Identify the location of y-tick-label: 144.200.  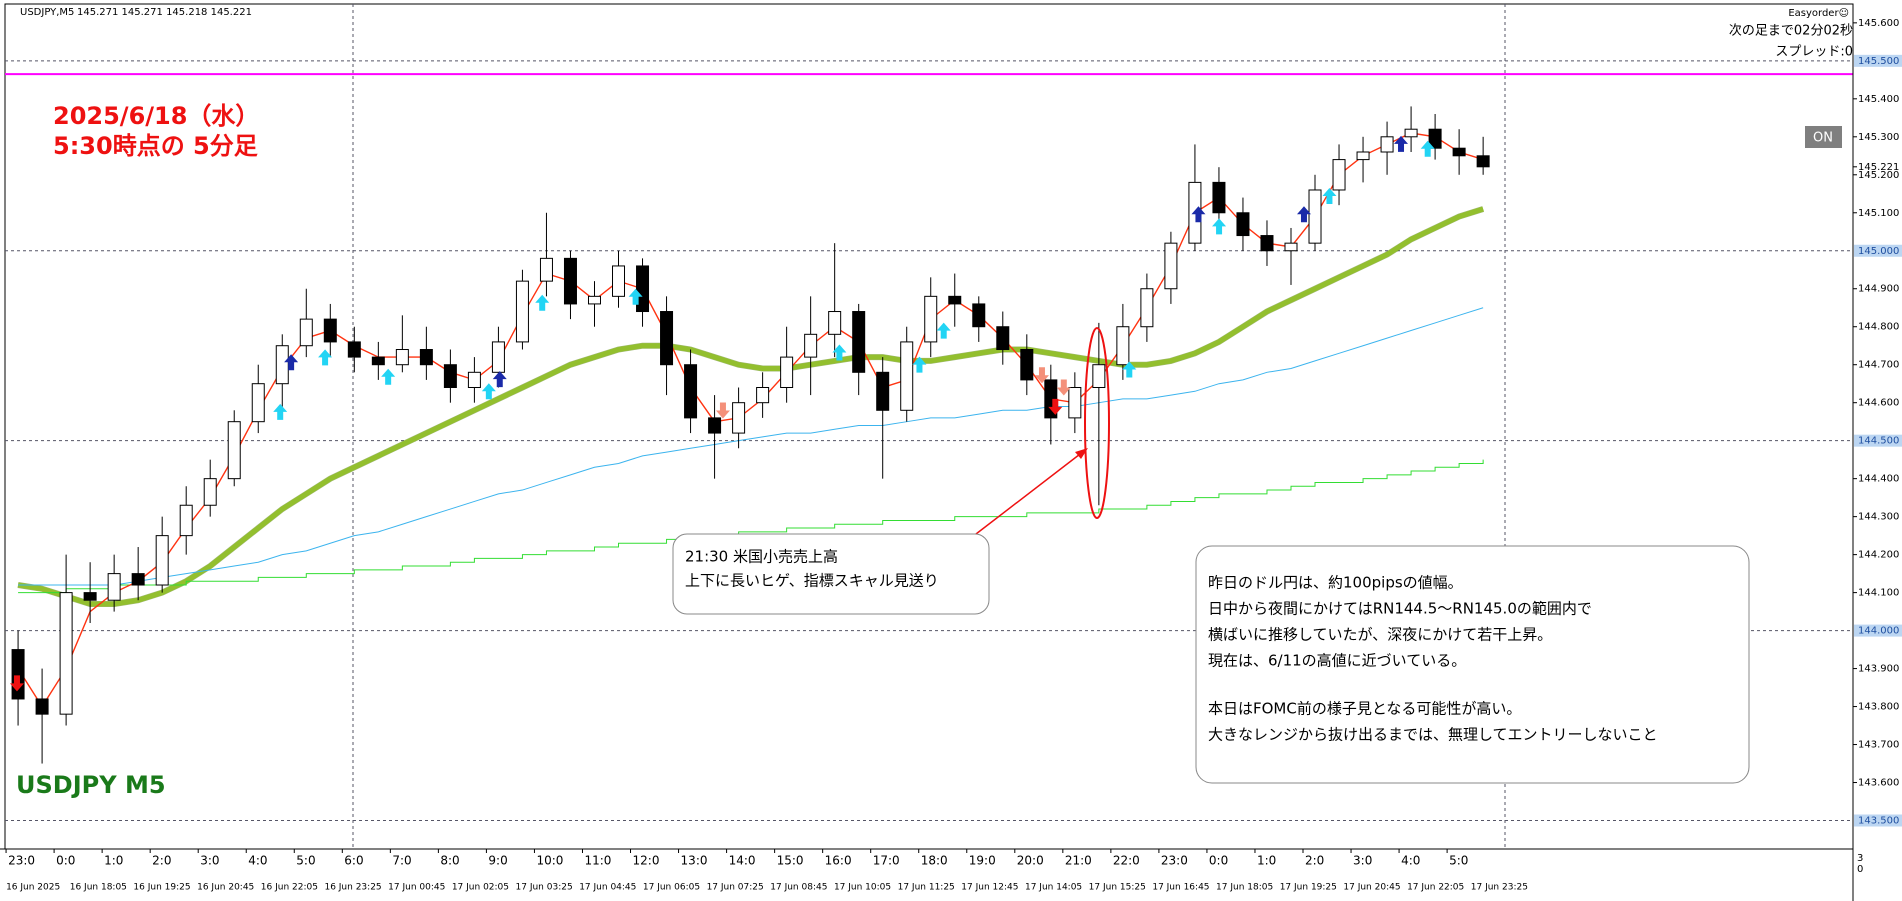
(1878, 555).